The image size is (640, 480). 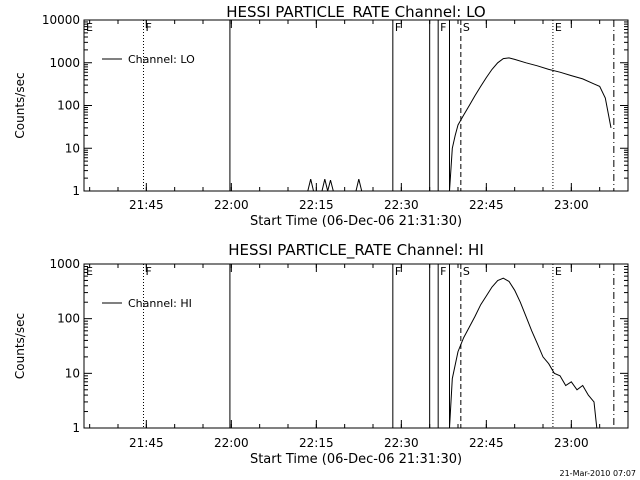 I want to click on chart-title: HESSI PARTICLE_RATE Channel: LO, so click(x=355, y=12).